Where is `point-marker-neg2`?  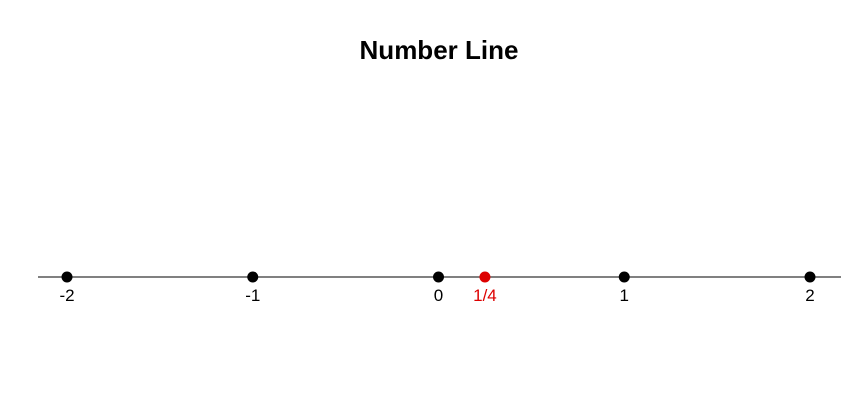
point-marker-neg2 is located at coordinates (67, 277).